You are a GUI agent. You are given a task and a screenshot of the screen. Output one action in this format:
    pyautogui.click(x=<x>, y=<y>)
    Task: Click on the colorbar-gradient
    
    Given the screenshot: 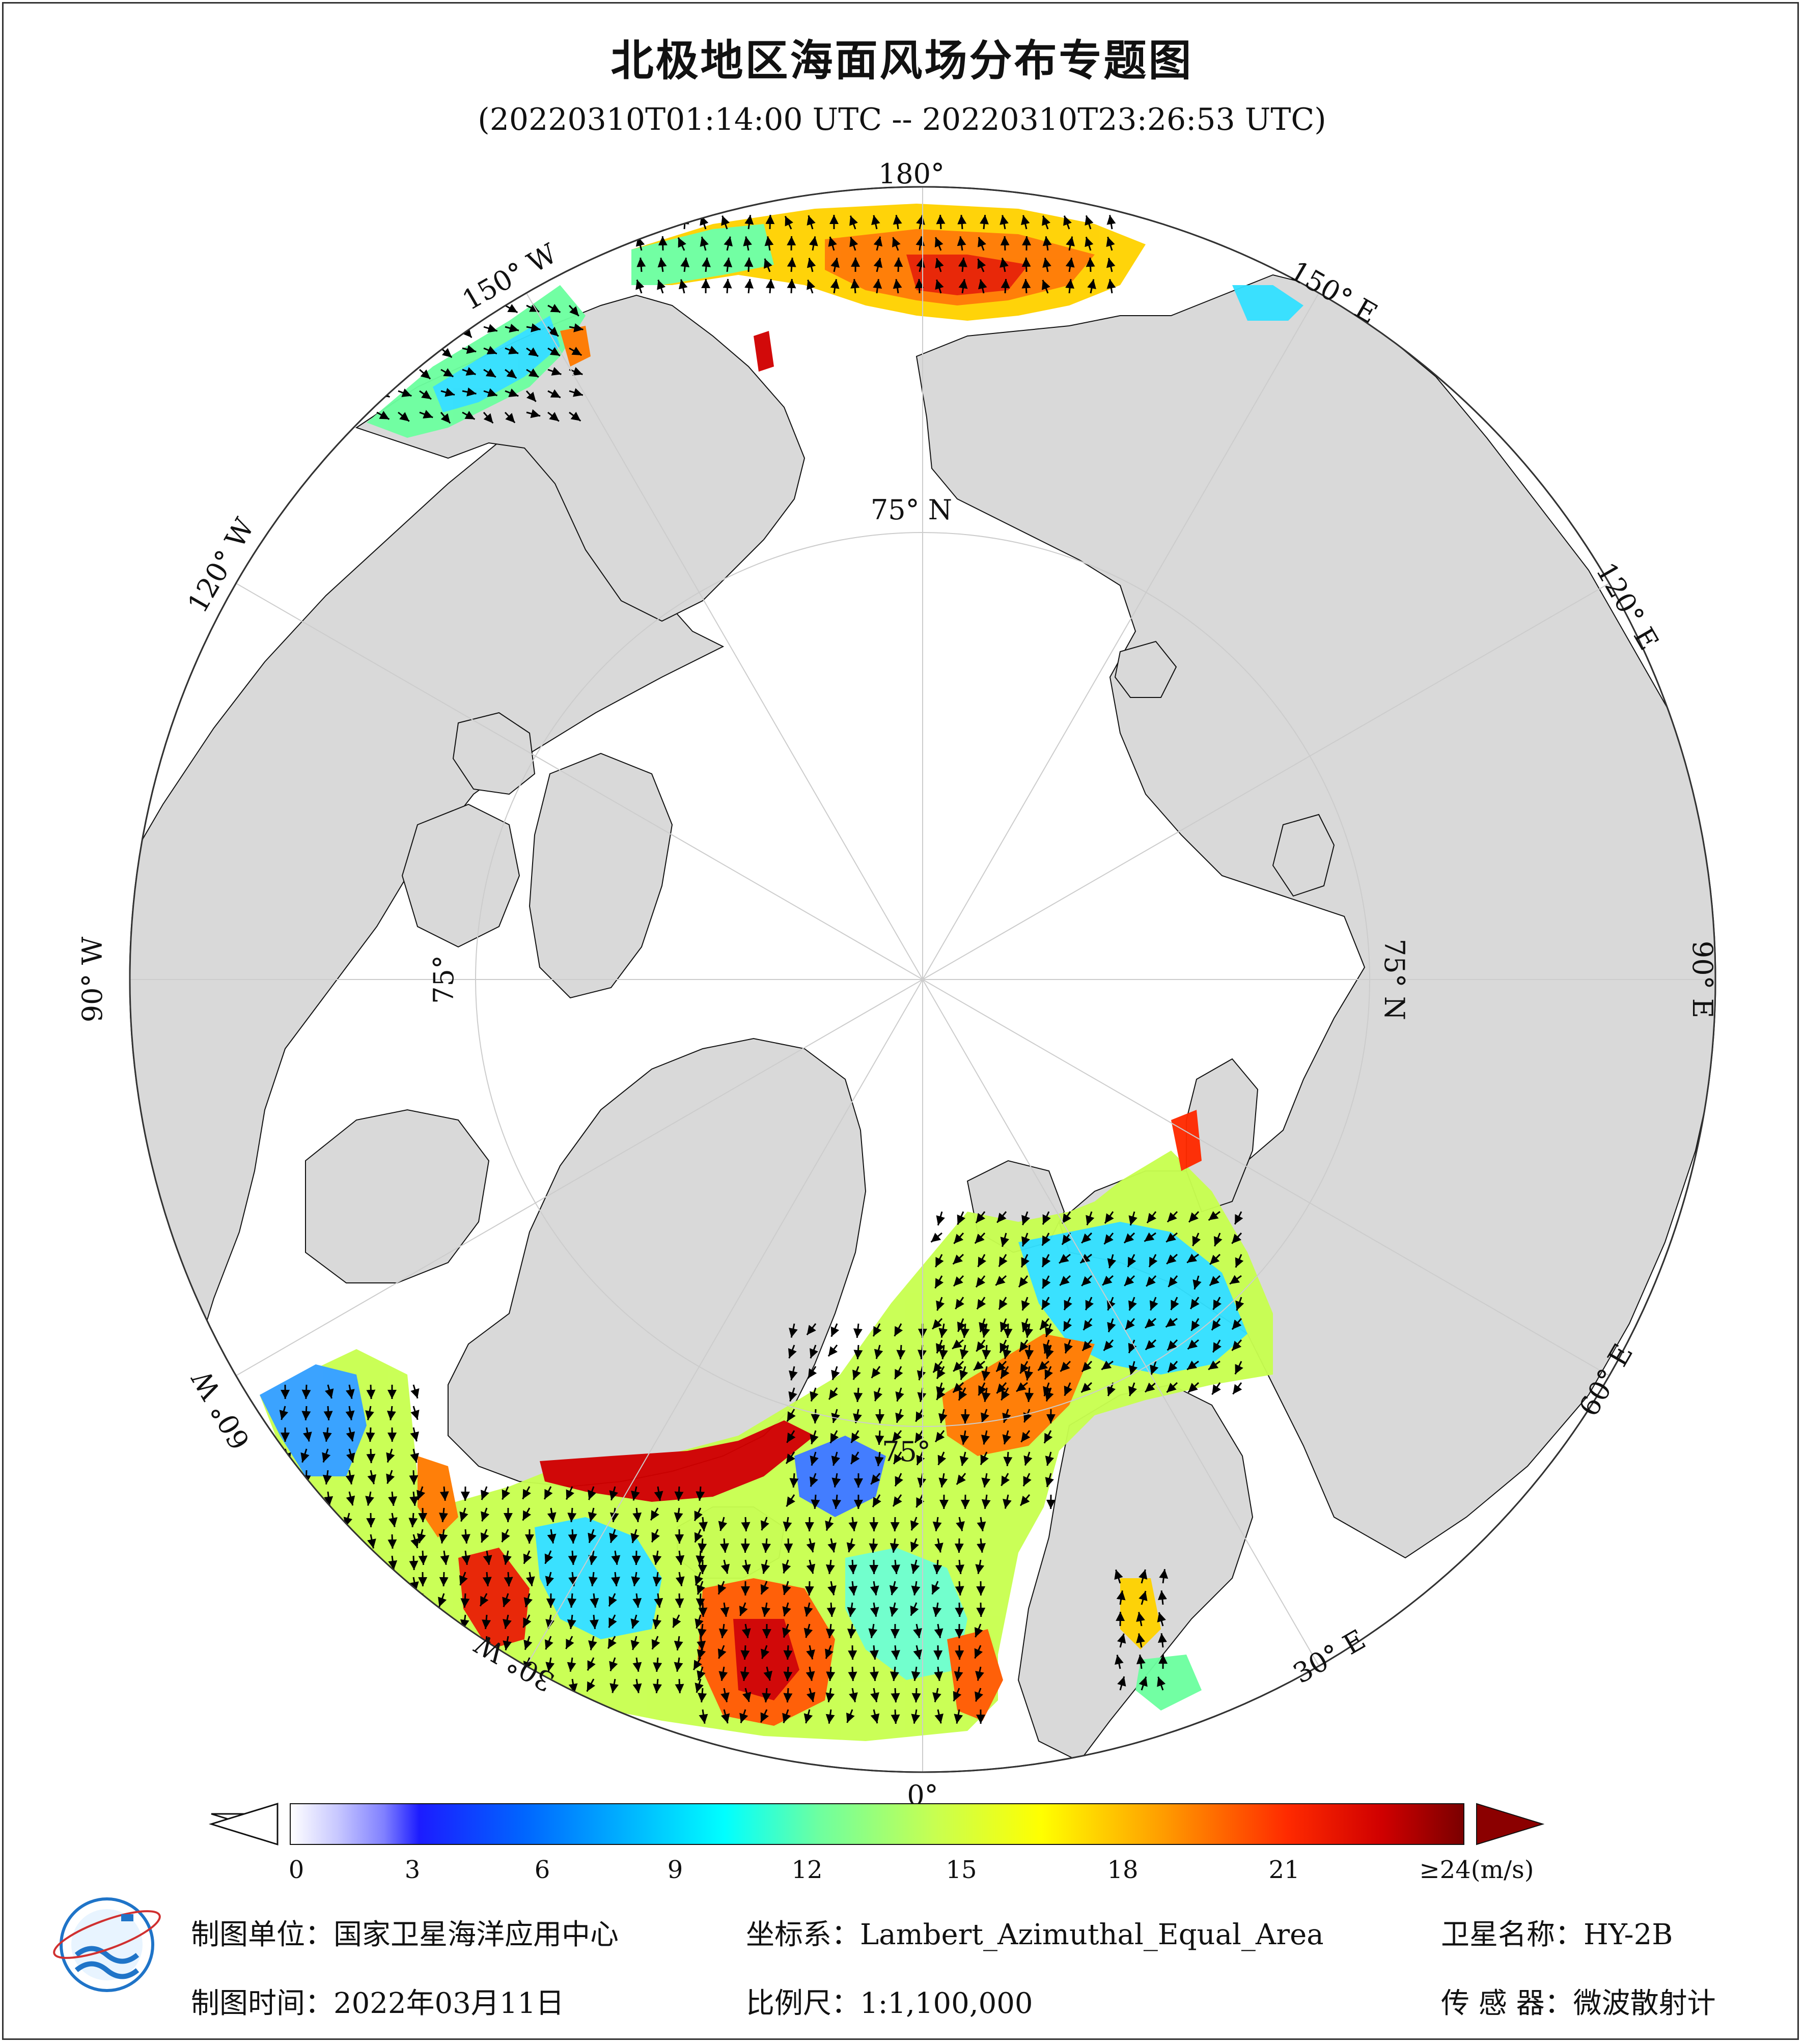 What is the action you would take?
    pyautogui.click(x=877, y=1824)
    